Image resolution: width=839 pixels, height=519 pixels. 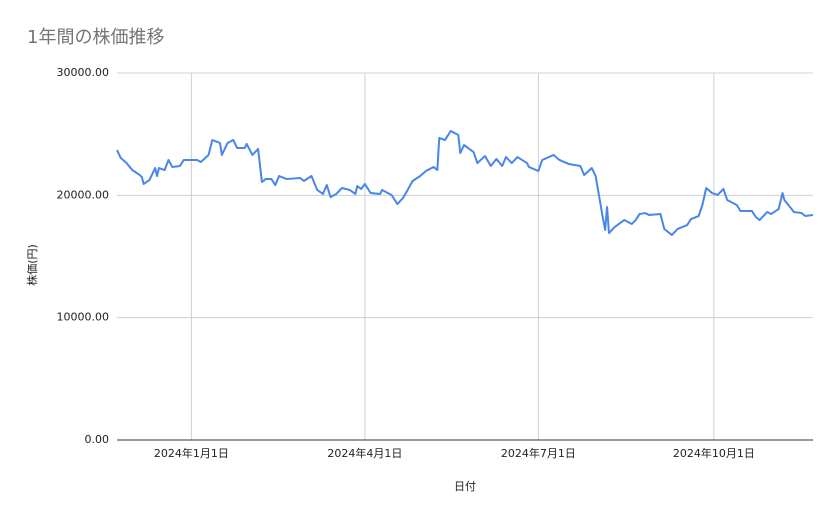 What do you see at coordinates (714, 453) in the screenshot?
I see `x-tick-label: 2024年10月1日` at bounding box center [714, 453].